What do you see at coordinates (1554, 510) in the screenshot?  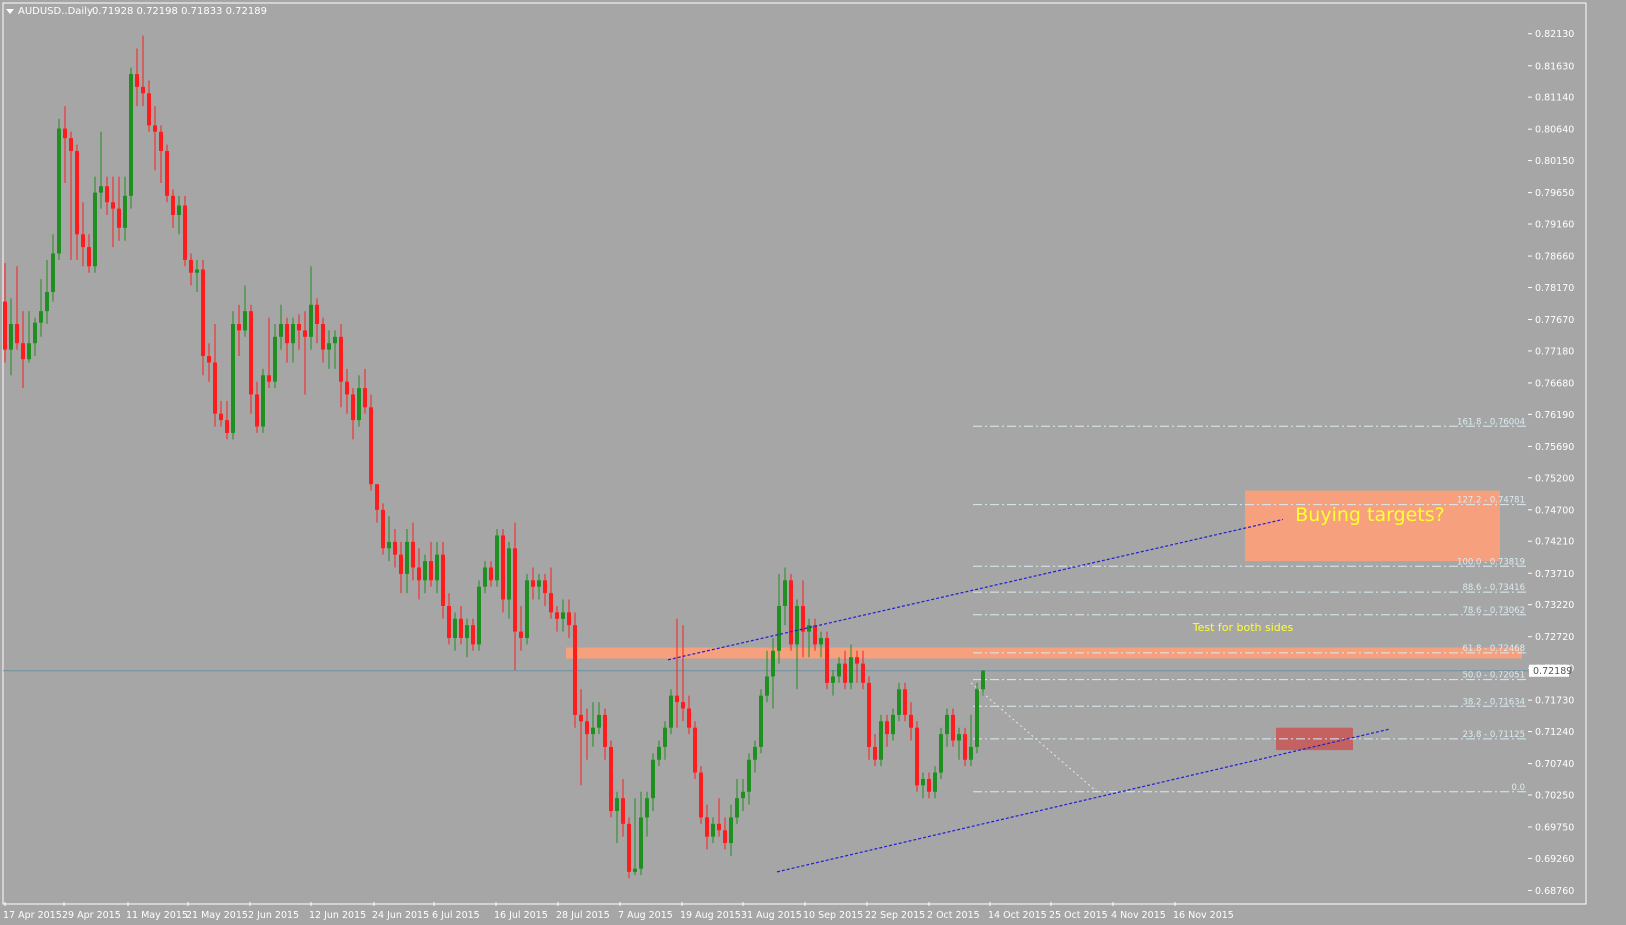 I see `y-tick-label: 0.74700` at bounding box center [1554, 510].